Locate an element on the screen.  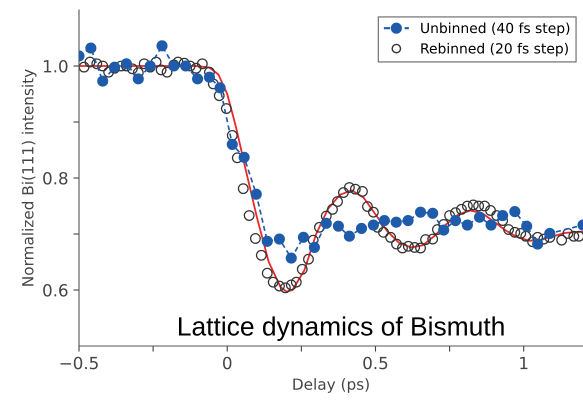
legend-label: Rebinned (20 fs step) is located at coordinates (494, 49).